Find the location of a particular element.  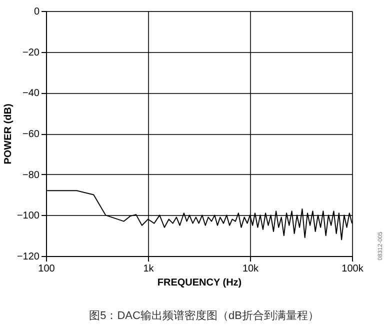

y-tick-label: −100 is located at coordinates (28, 216).